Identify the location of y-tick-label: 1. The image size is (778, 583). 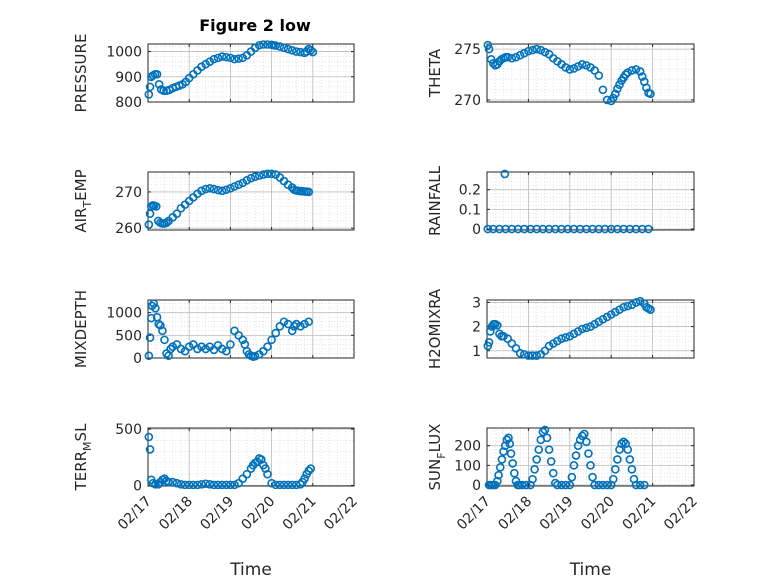
(476, 352).